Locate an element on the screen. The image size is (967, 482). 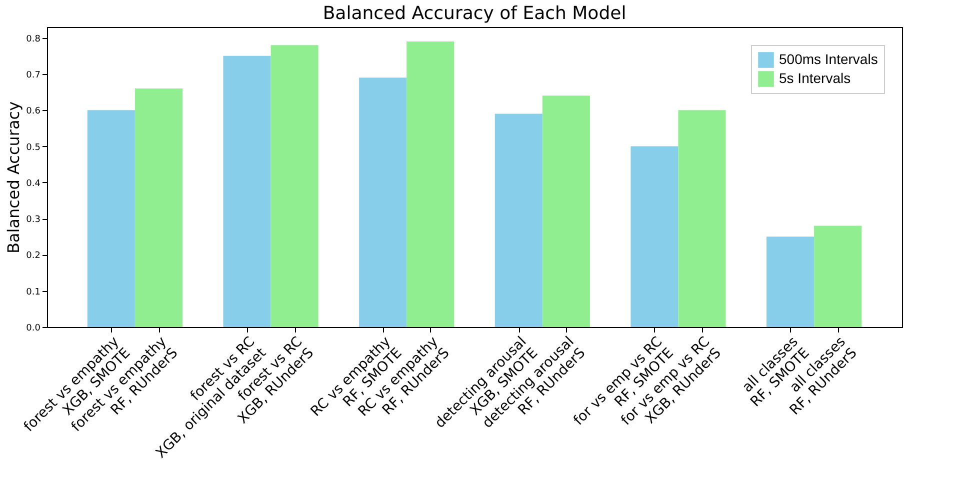
y-tick-label: 0.1 is located at coordinates (33, 292).